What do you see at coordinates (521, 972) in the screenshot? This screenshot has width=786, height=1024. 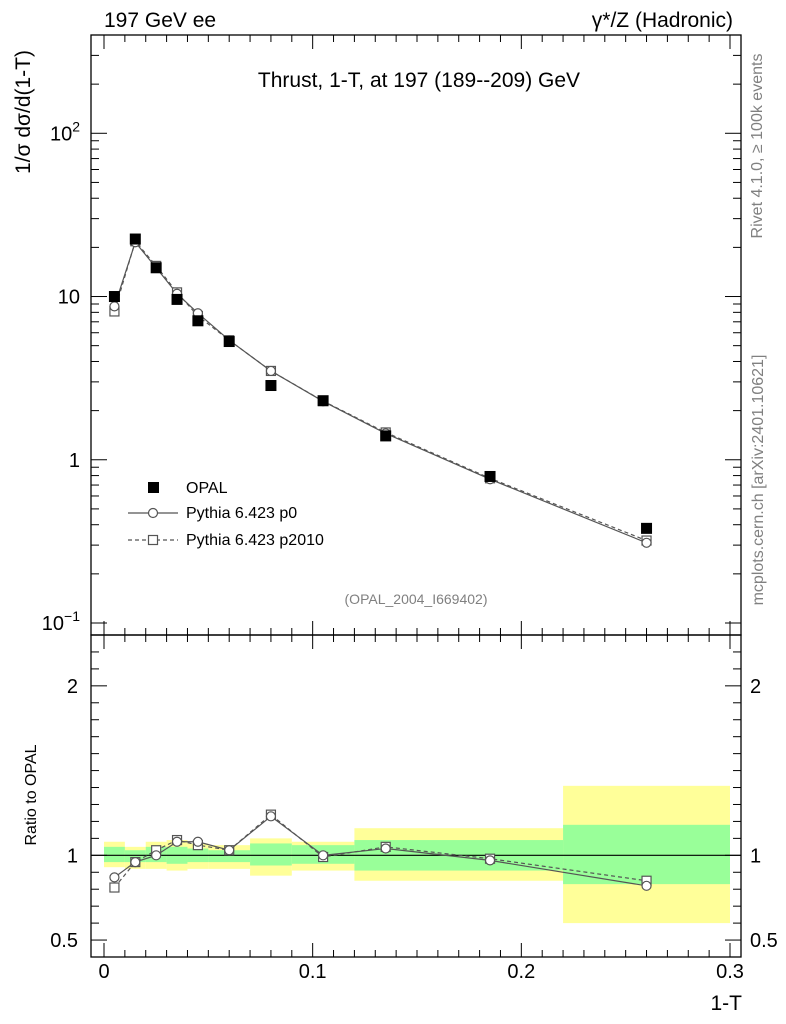 I see `x-tick-label: 0.2` at bounding box center [521, 972].